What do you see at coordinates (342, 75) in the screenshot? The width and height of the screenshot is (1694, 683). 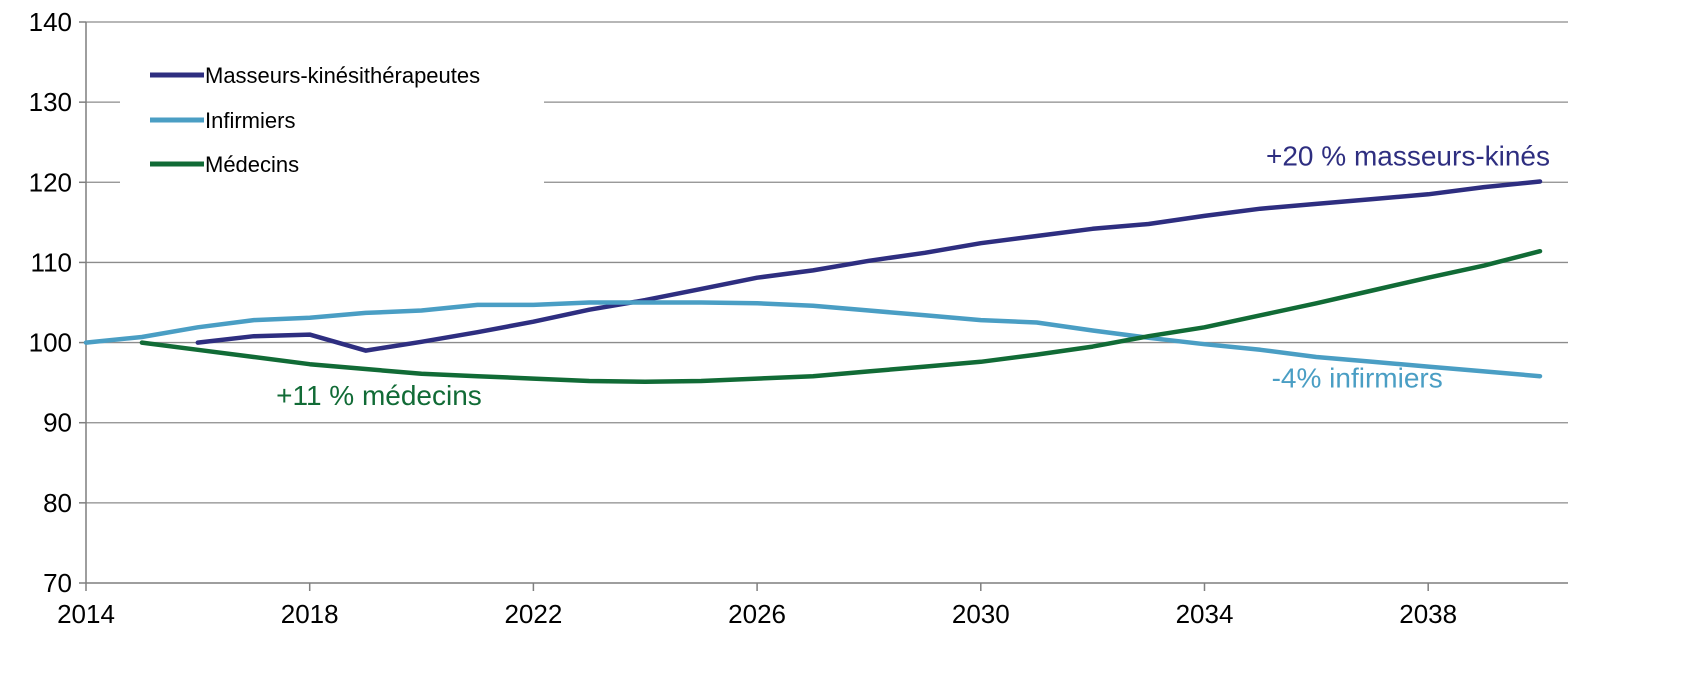 I see `legend-label-kine: Masseurs-kinésithérapeutes` at bounding box center [342, 75].